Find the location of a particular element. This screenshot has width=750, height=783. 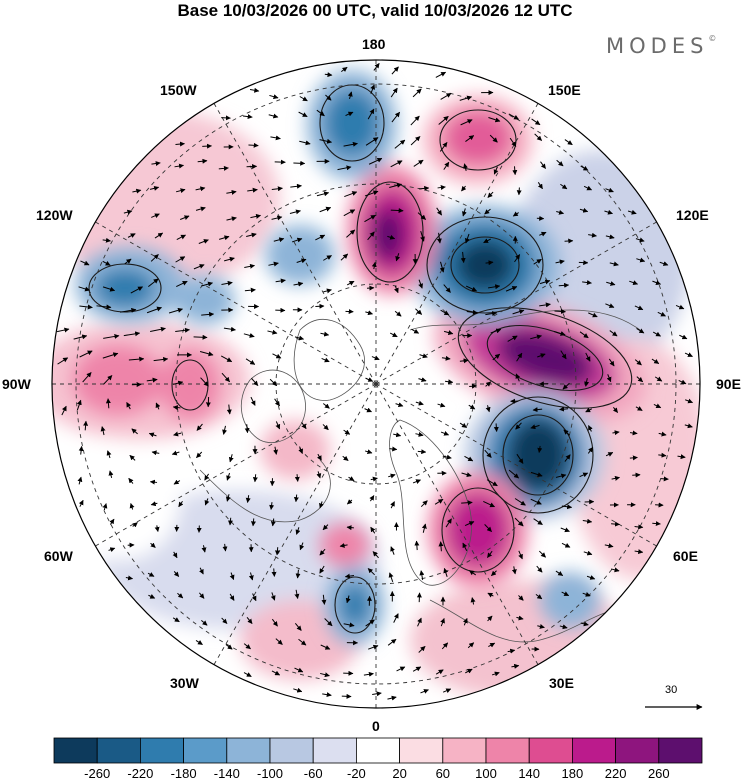

lon-label-150e: 150E is located at coordinates (564, 90).